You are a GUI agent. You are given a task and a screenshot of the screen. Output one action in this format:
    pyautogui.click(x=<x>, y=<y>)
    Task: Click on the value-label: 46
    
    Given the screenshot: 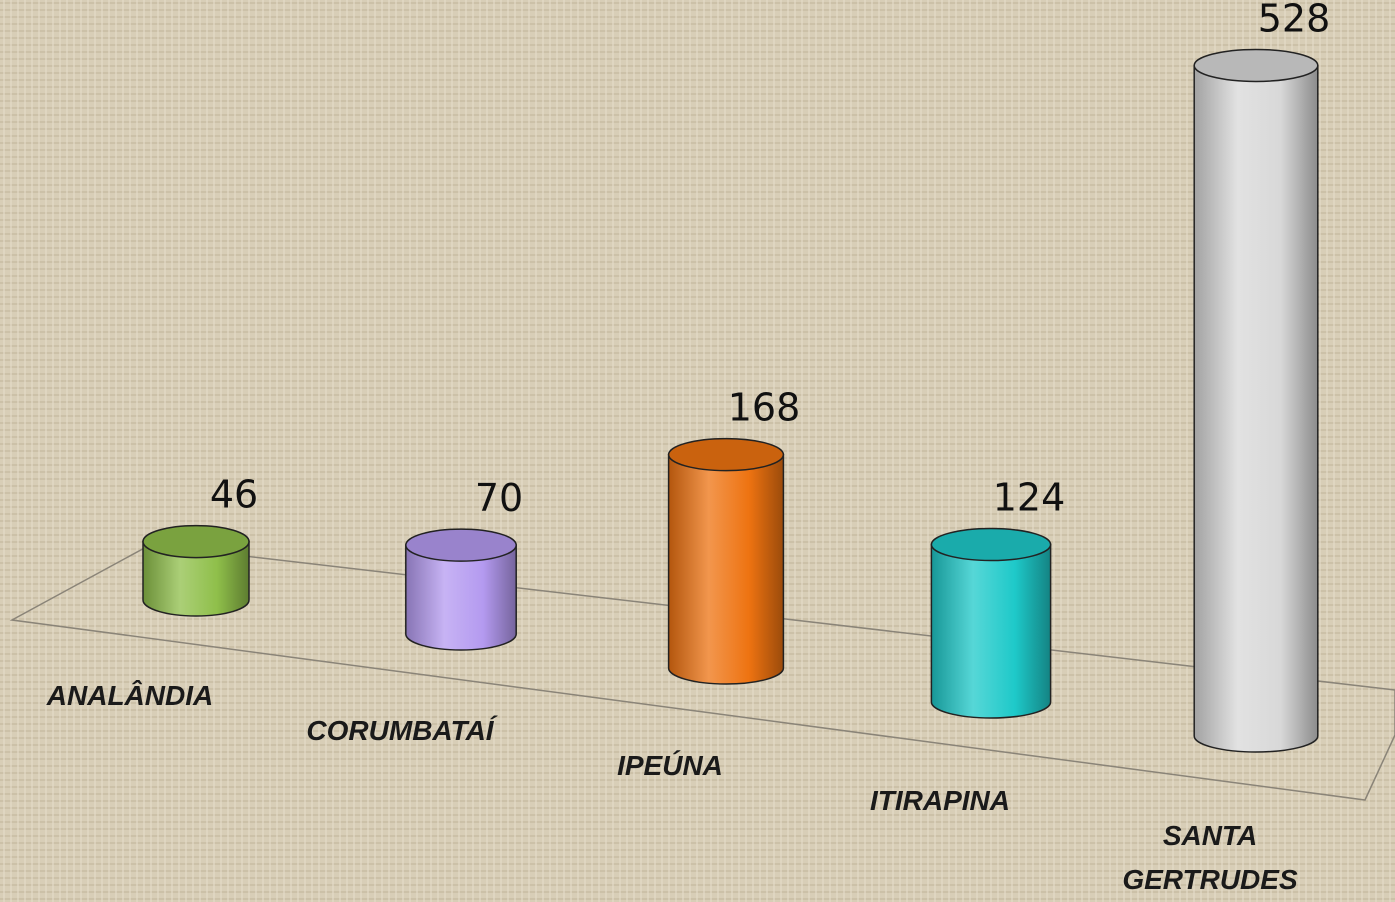 What is the action you would take?
    pyautogui.click(x=234, y=495)
    